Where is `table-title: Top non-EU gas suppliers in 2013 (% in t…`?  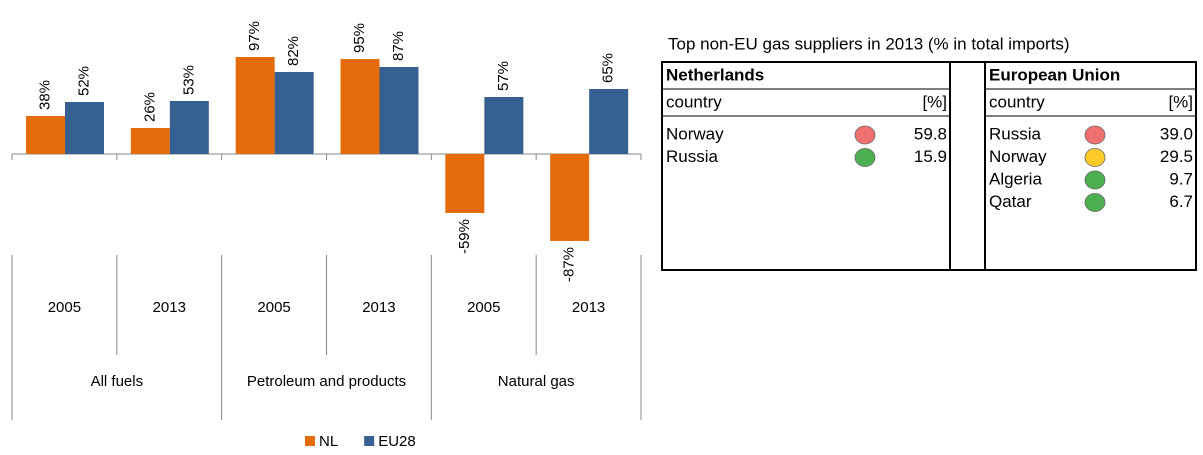
table-title: Top non-EU gas suppliers in 2013 (% in t… is located at coordinates (869, 43).